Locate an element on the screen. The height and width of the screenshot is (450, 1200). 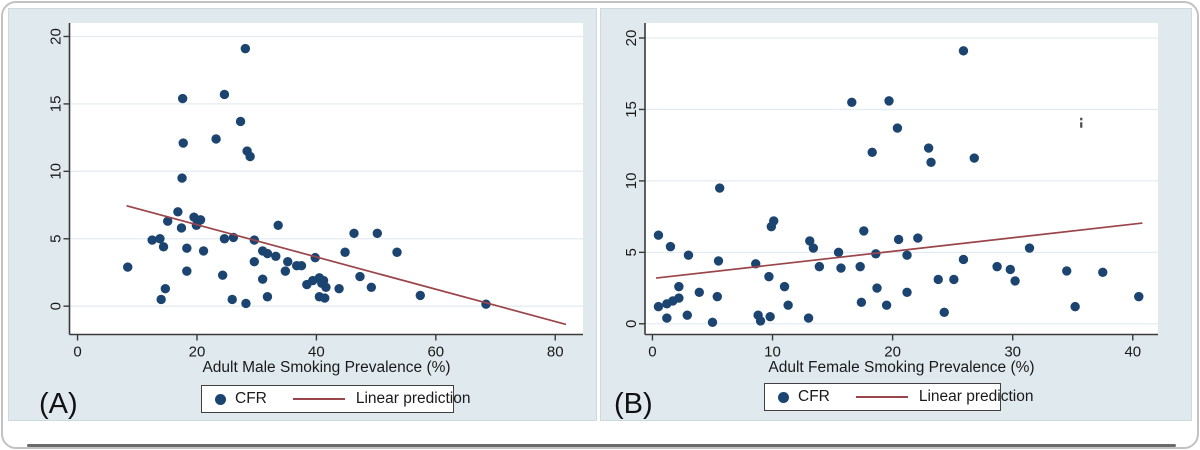
legend-a: CFR Linear prediction is located at coordinates (335, 399).